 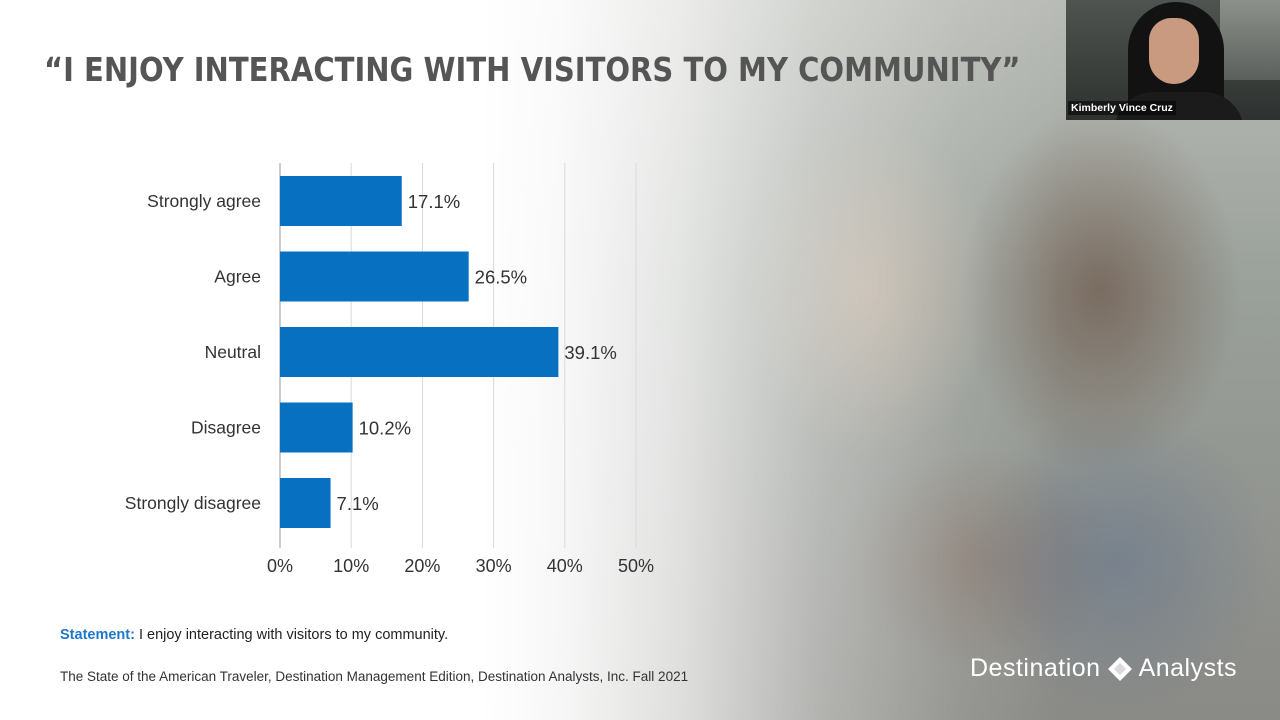 I want to click on destination-analysts-logo: Destination Analysts, so click(x=1103, y=668).